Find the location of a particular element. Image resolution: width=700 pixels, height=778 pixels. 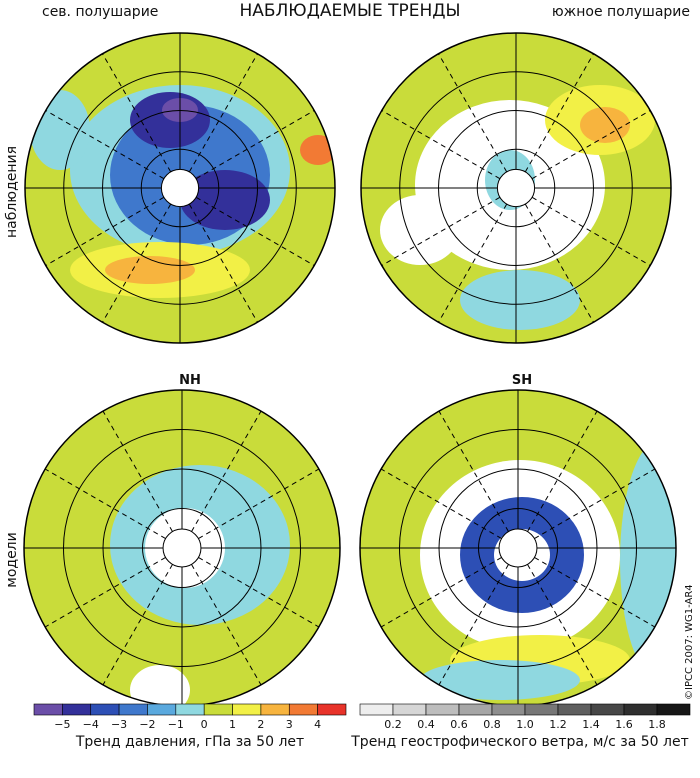

colorbar: 0.2 0.4 0.6 0.8 1.0 1.2 1.4 1.6 1.8 is located at coordinates (525, 717).